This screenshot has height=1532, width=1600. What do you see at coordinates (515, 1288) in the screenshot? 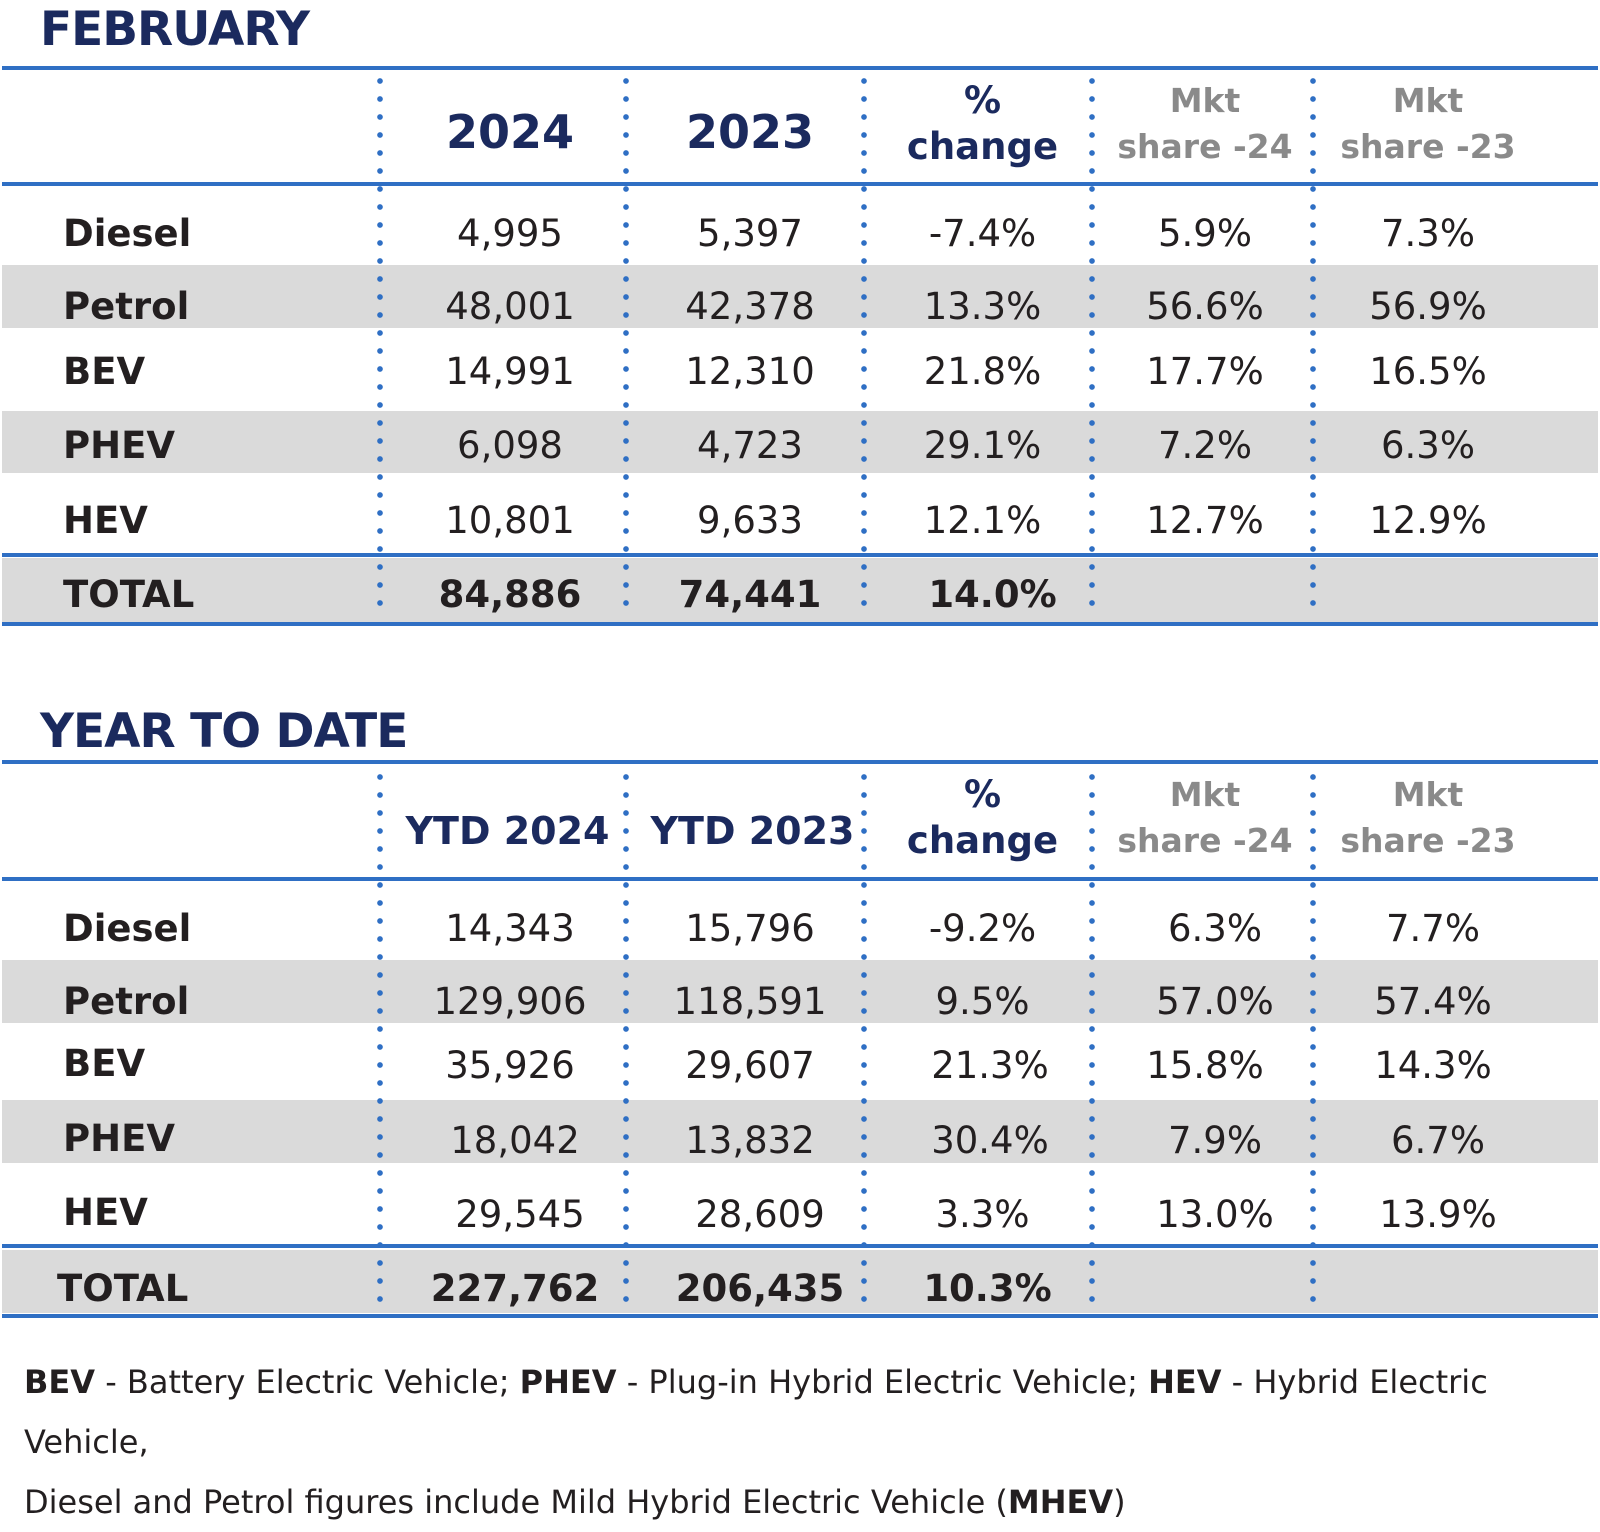
I see `total-2024: 227,762` at bounding box center [515, 1288].